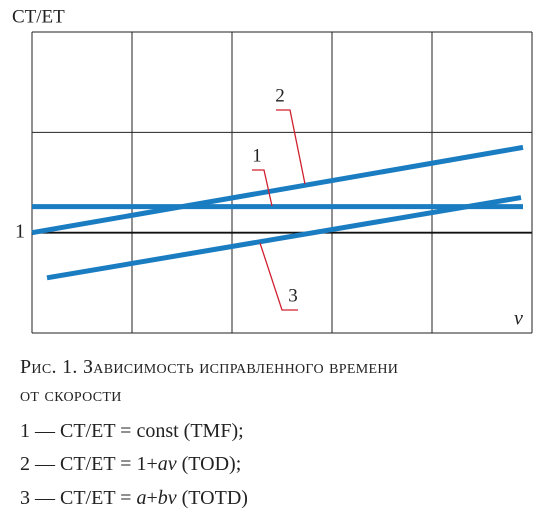 Image resolution: width=546 pixels, height=516 pixels. What do you see at coordinates (71, 395) in the screenshot?
I see `caption-title: от скорости` at bounding box center [71, 395].